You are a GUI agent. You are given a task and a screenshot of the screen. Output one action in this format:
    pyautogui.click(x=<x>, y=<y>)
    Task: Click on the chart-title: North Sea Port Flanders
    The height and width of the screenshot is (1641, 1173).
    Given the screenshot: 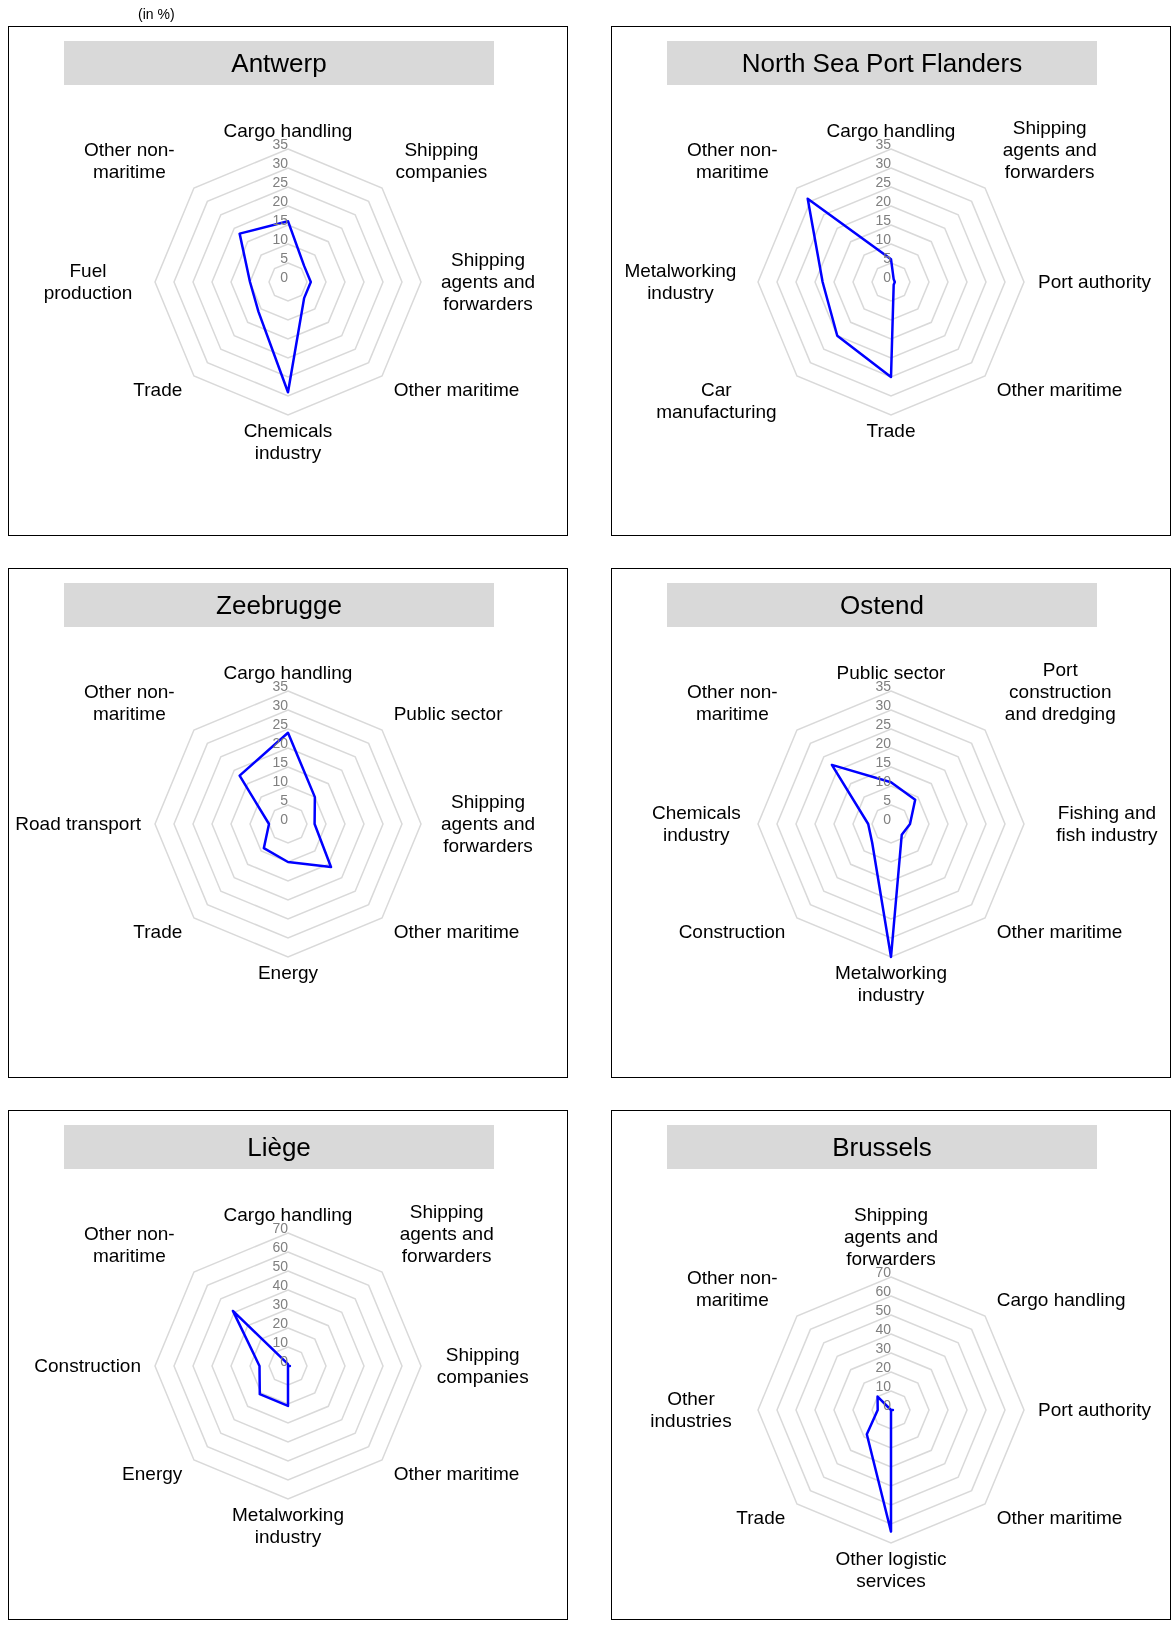 What is the action you would take?
    pyautogui.click(x=882, y=63)
    